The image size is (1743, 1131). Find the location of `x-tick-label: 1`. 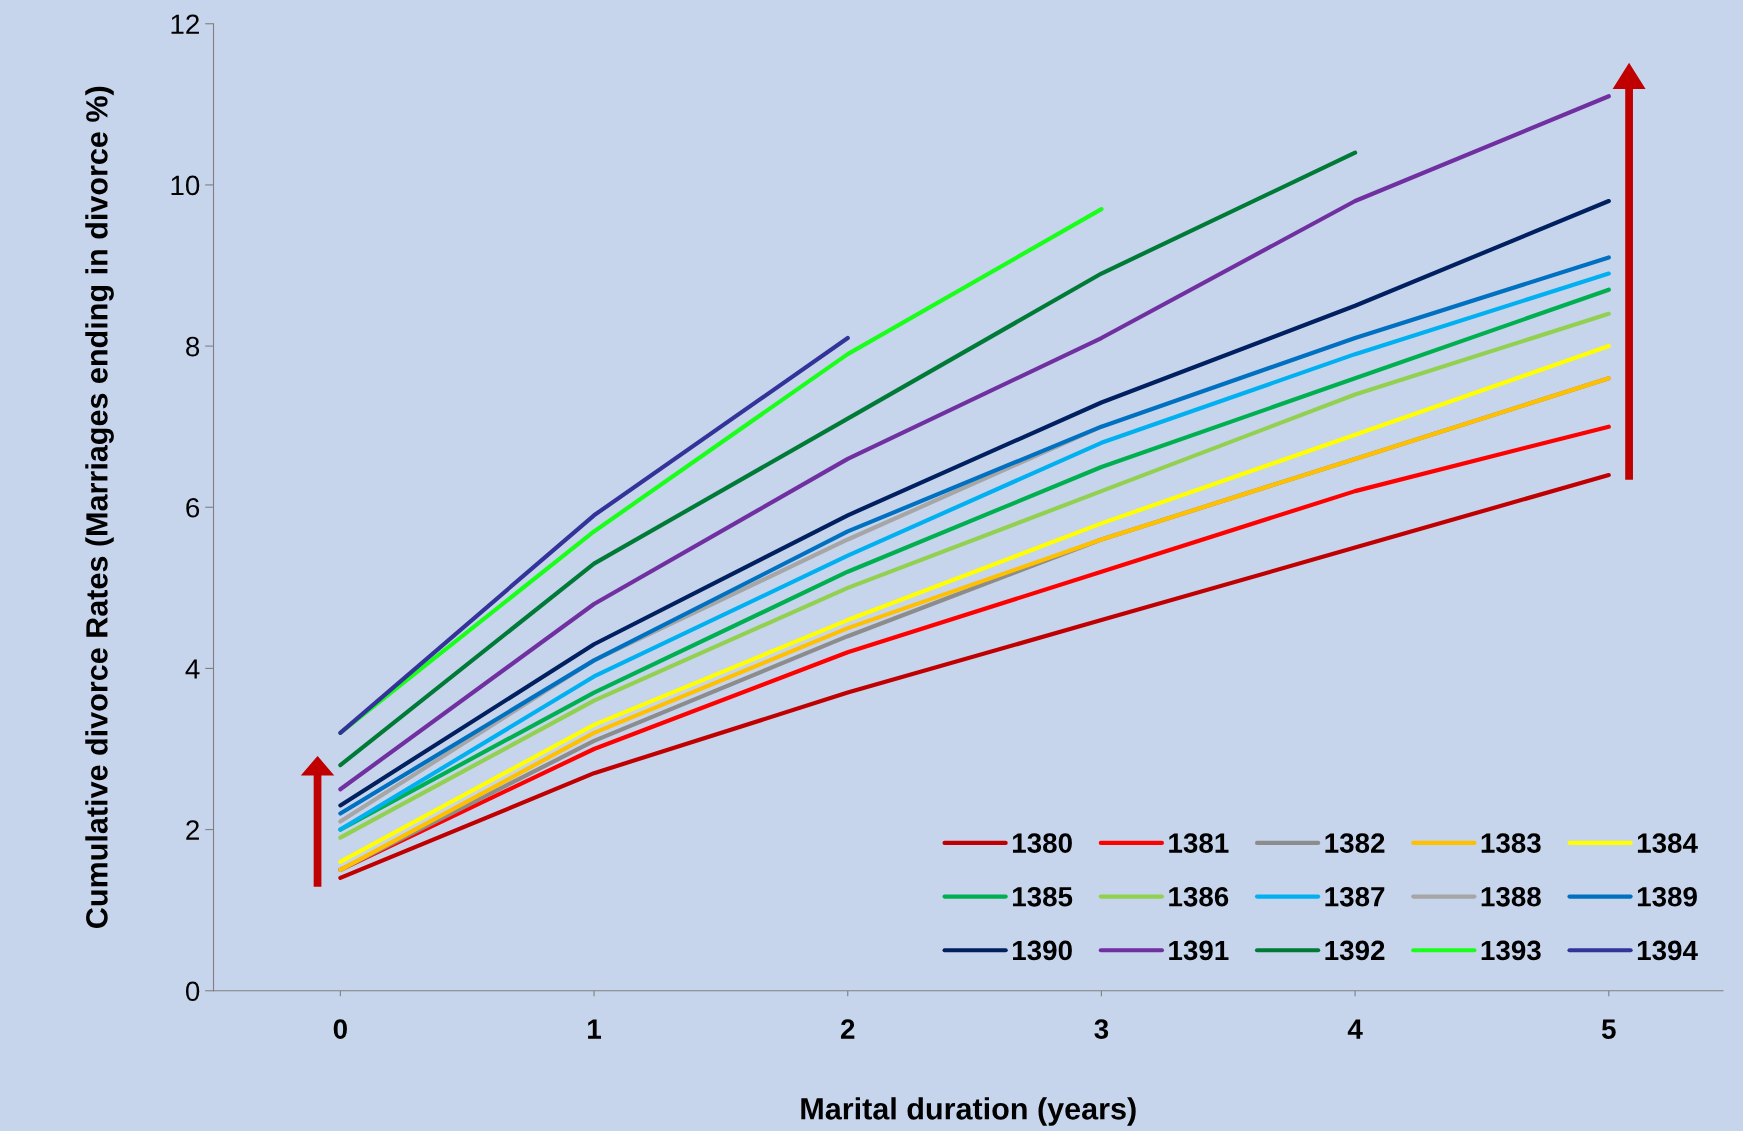

x-tick-label: 1 is located at coordinates (594, 1029).